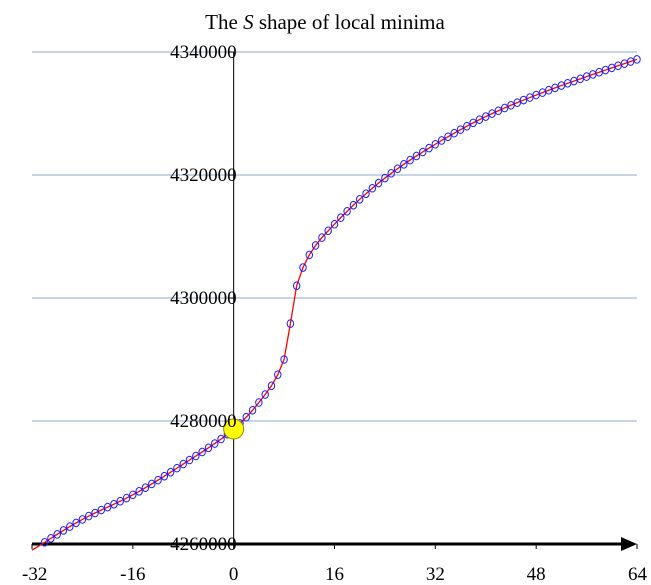 The image size is (651, 585). Describe the element at coordinates (132, 574) in the screenshot. I see `x-tick-label: -16` at that location.